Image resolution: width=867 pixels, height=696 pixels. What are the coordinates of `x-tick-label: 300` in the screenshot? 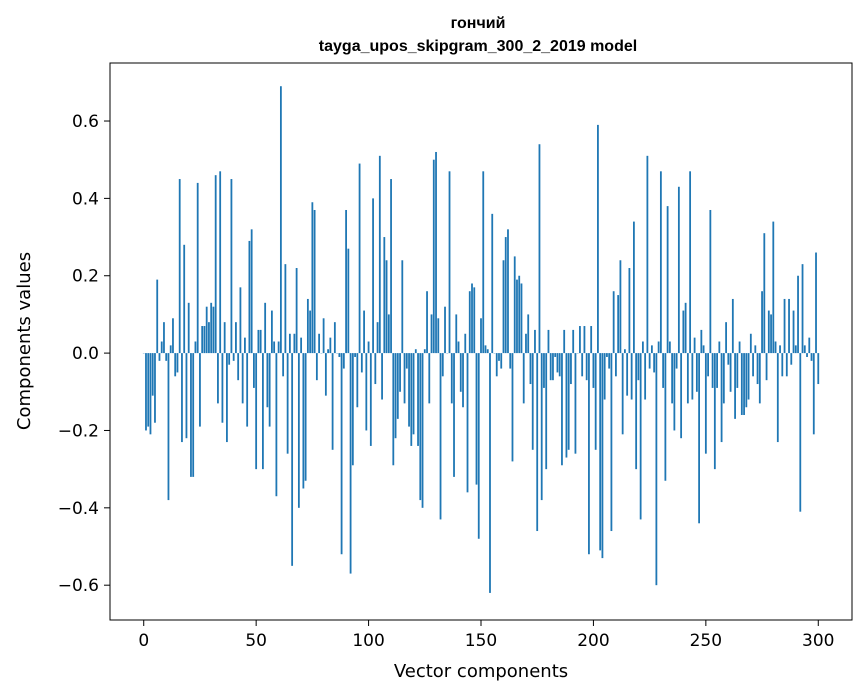 It's located at (818, 641).